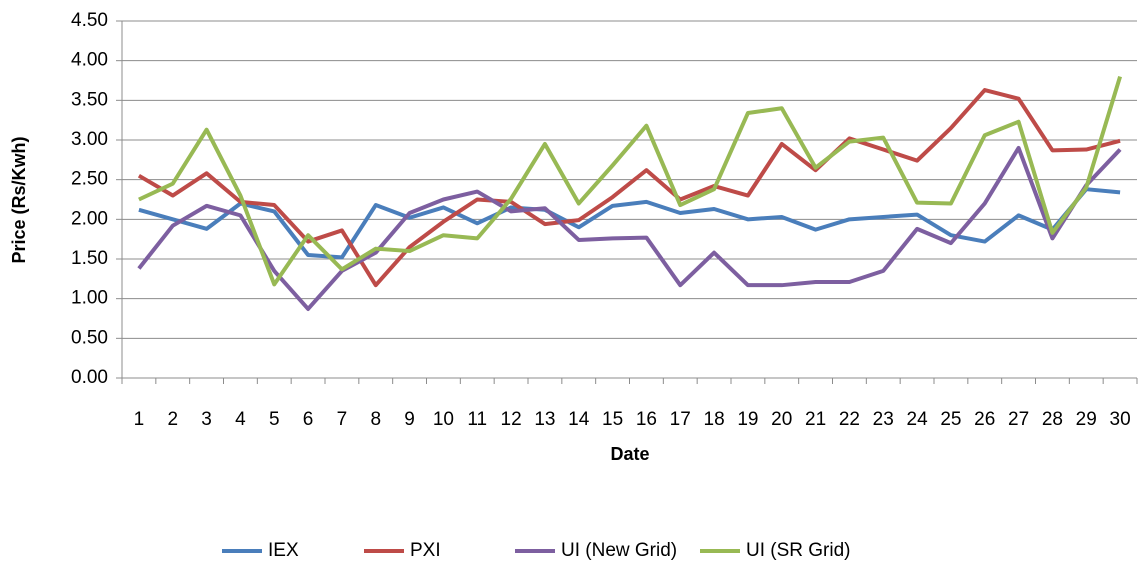 The image size is (1142, 575). What do you see at coordinates (89, 60) in the screenshot?
I see `y-tick-label: 4.00` at bounding box center [89, 60].